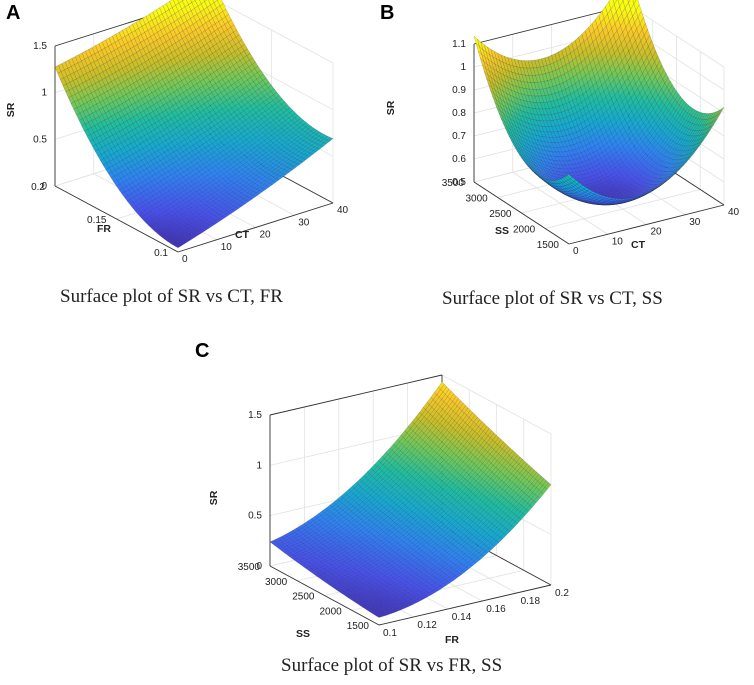 The image size is (754, 685). What do you see at coordinates (459, 113) in the screenshot?
I see `z-tick-label: 0.8` at bounding box center [459, 113].